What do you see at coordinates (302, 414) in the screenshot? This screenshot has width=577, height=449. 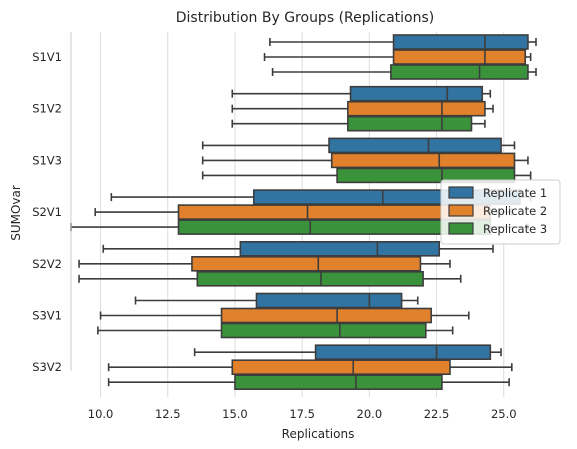 I see `x-tick-label: 17.5` at bounding box center [302, 414].